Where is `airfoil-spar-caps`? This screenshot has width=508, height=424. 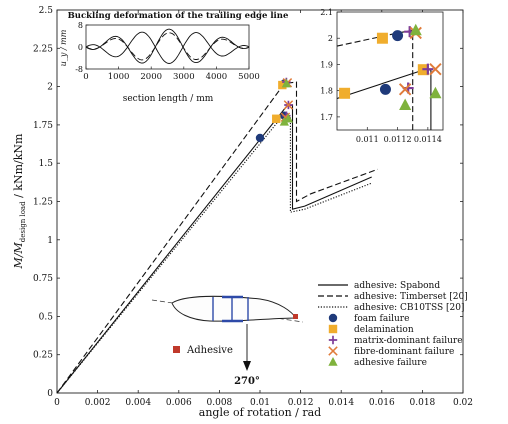
airfoil-spar-caps is located at coordinates (232, 309).